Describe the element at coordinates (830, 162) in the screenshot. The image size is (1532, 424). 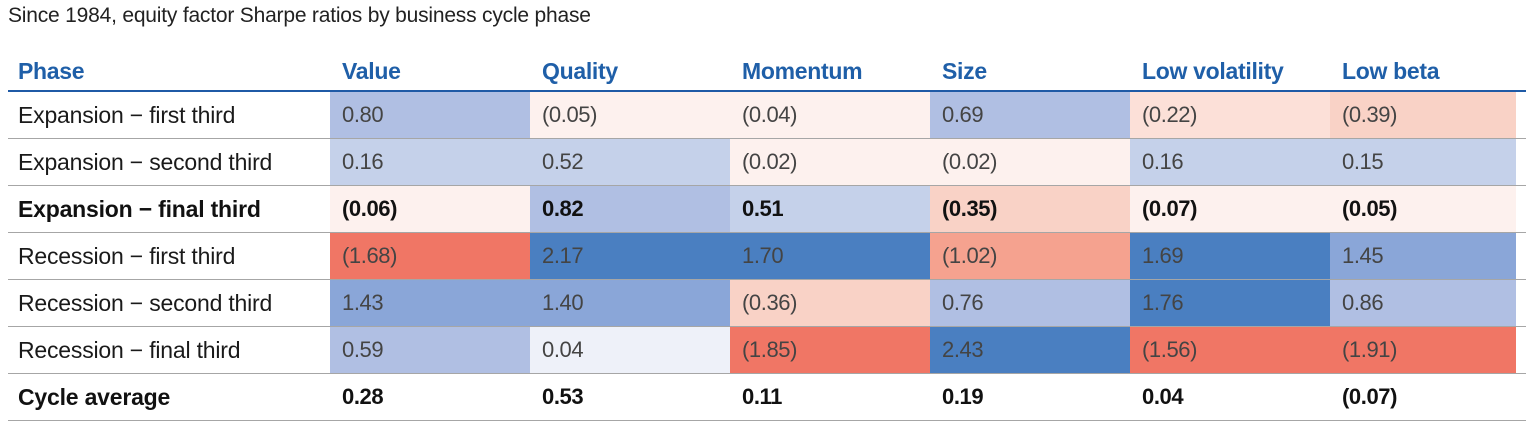
I see `table-cell-momentum: (0.02)` at that location.